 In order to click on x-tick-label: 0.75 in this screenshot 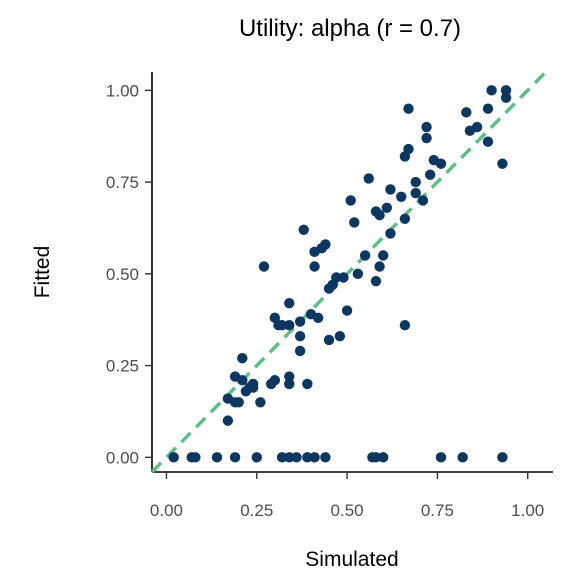, I will do `click(437, 510)`.